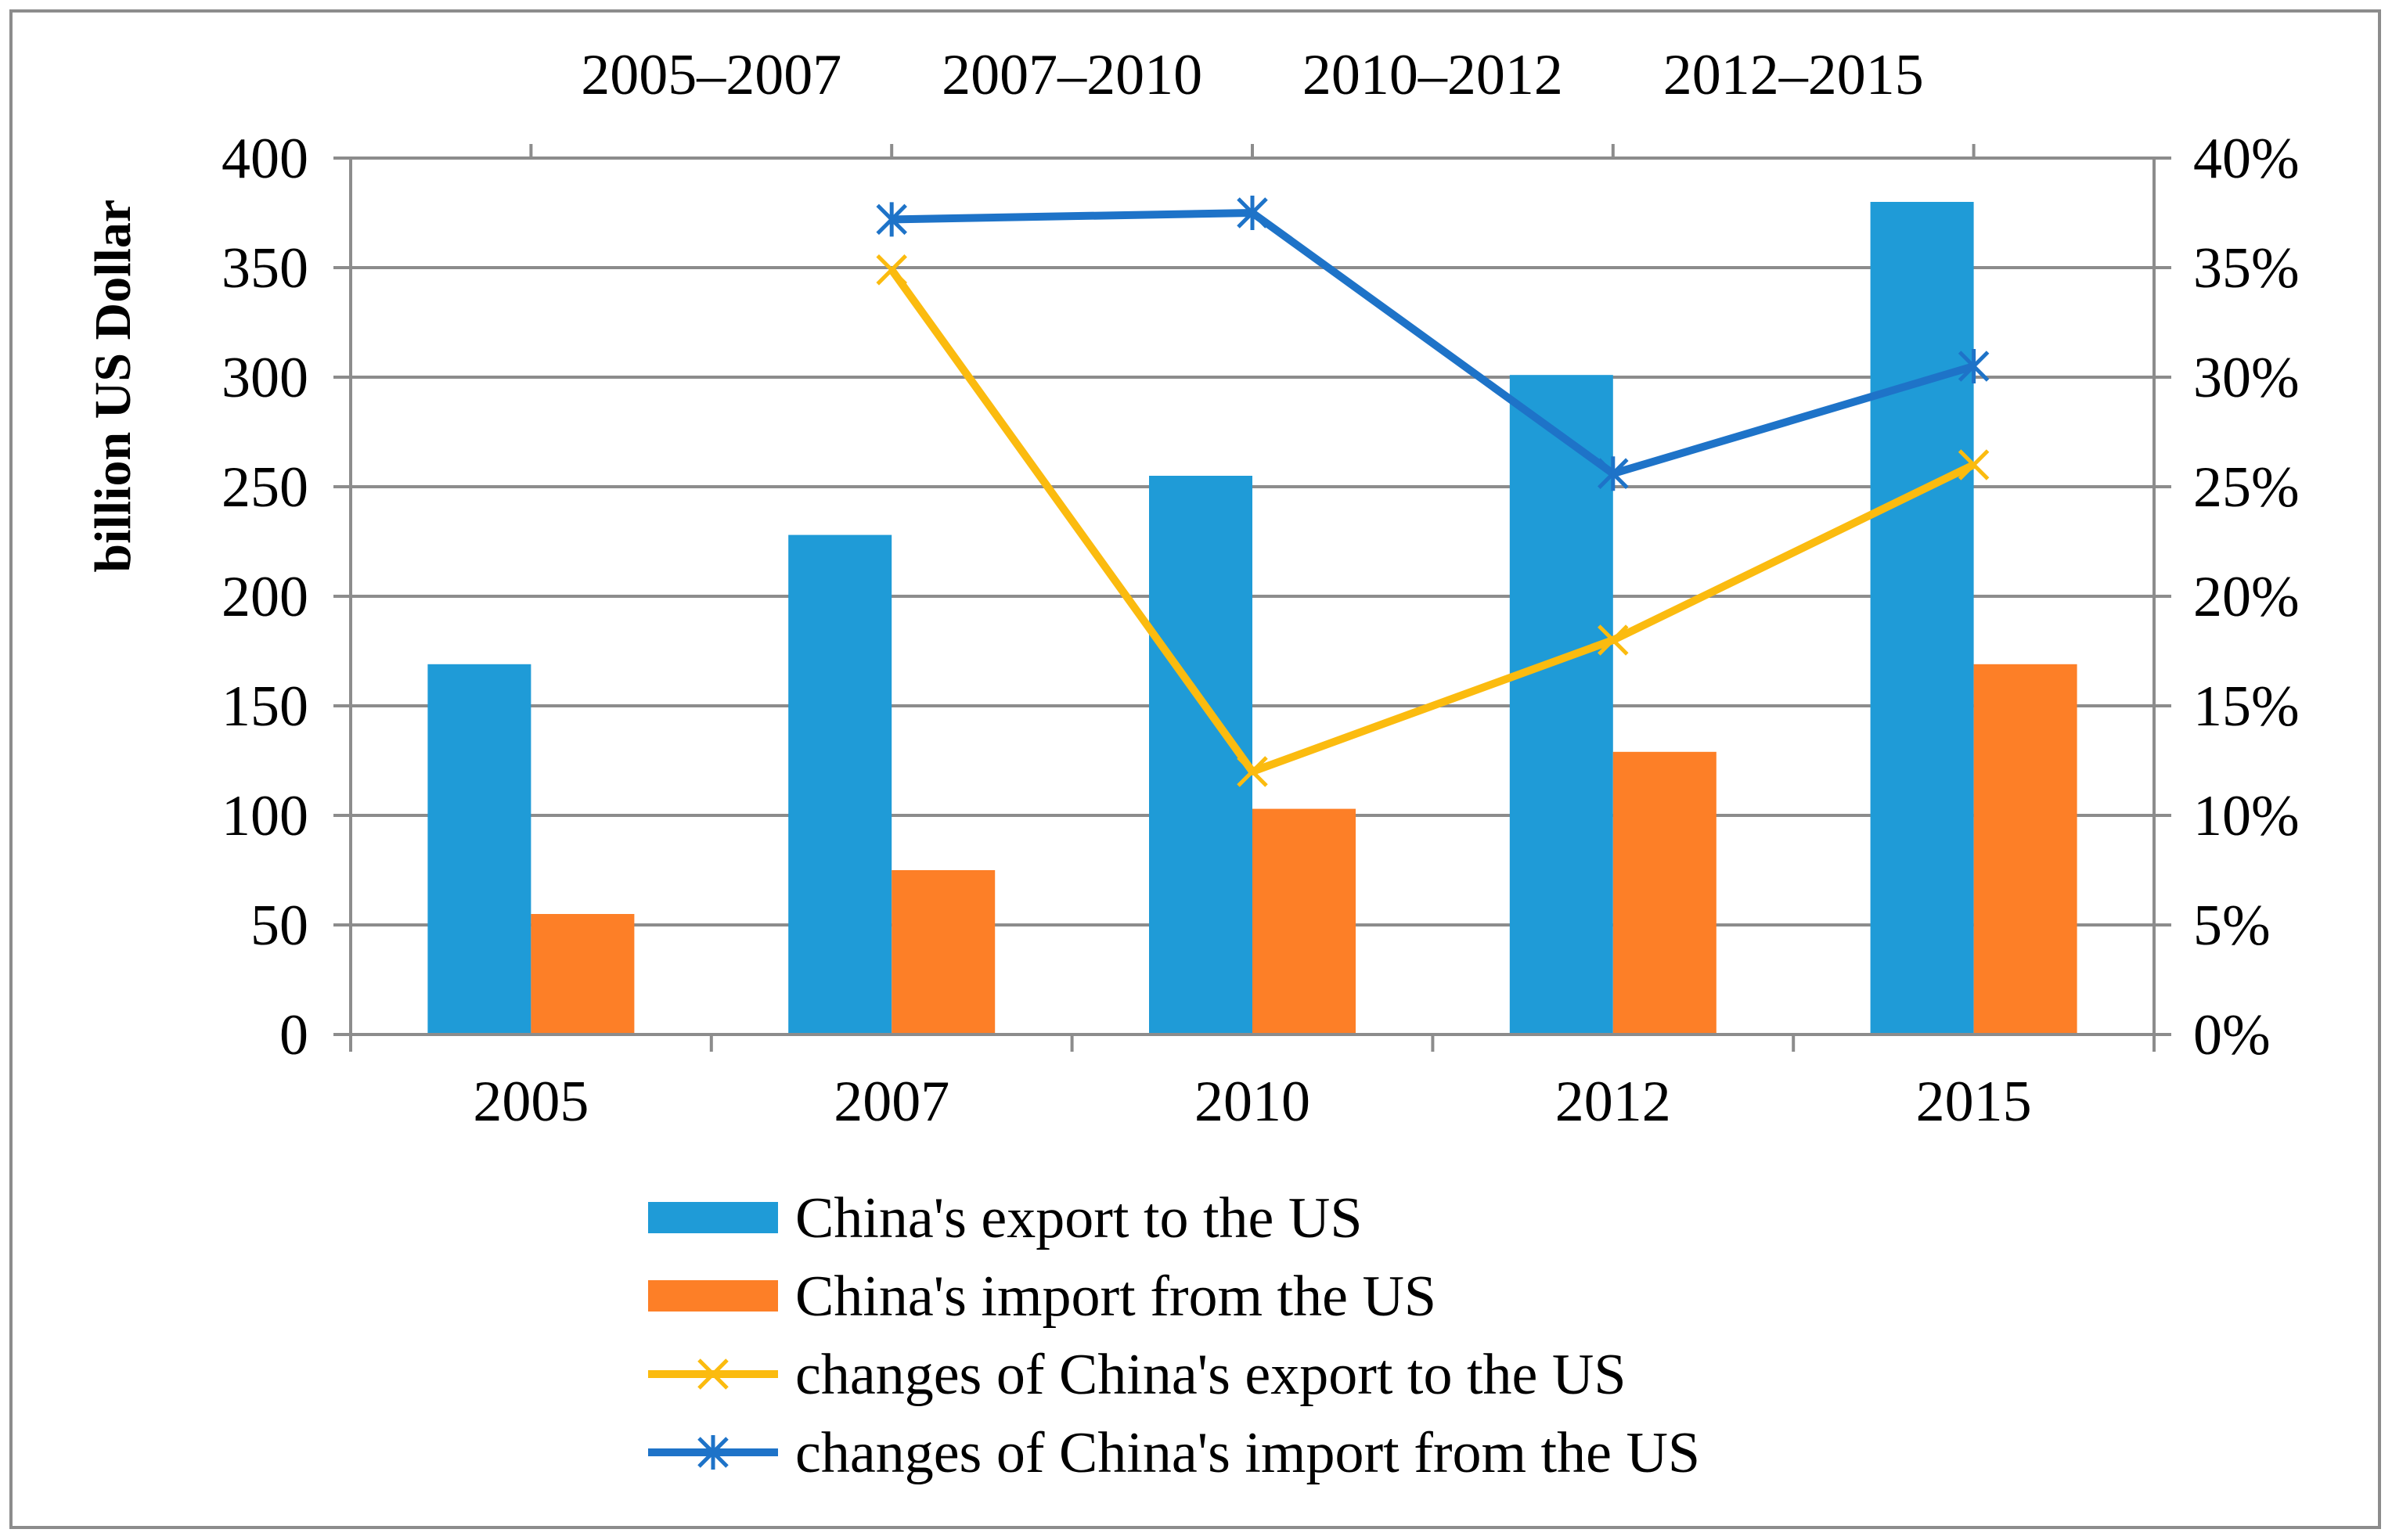 The height and width of the screenshot is (1540, 2392). I want to click on y-tick-label: 350, so click(265, 268).